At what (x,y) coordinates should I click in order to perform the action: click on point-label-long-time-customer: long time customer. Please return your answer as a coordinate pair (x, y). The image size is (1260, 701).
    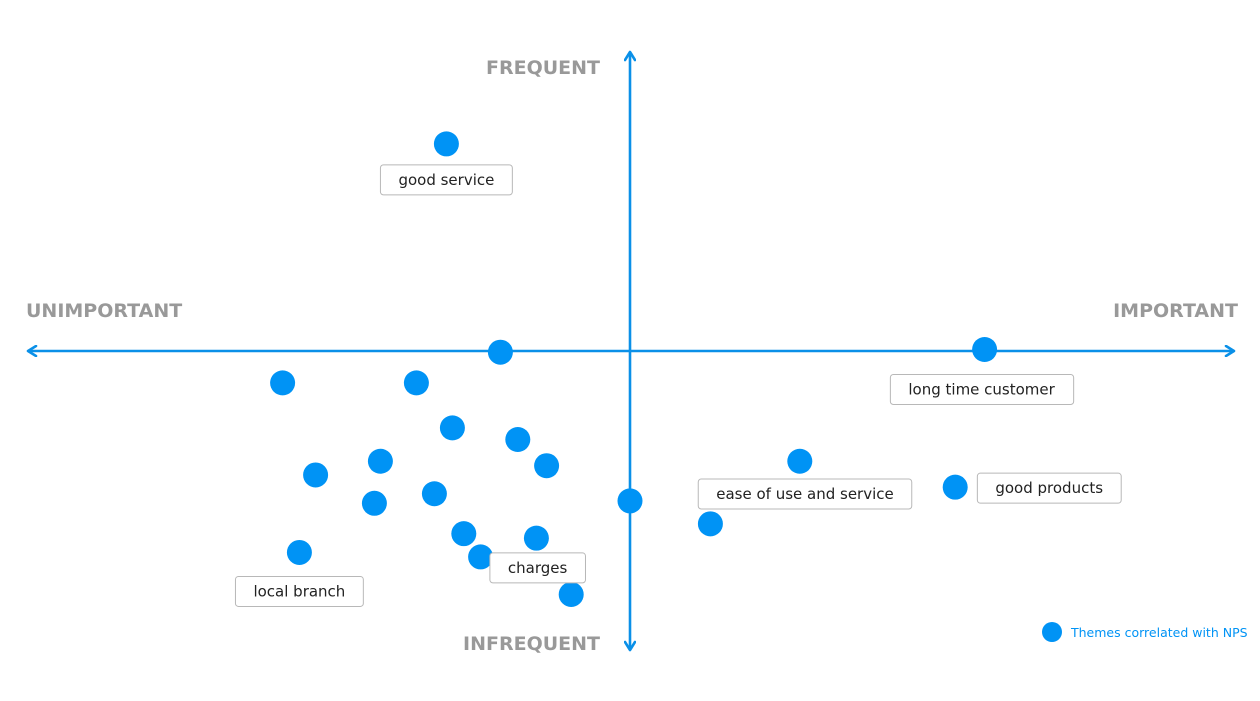
    Looking at the image, I should click on (982, 390).